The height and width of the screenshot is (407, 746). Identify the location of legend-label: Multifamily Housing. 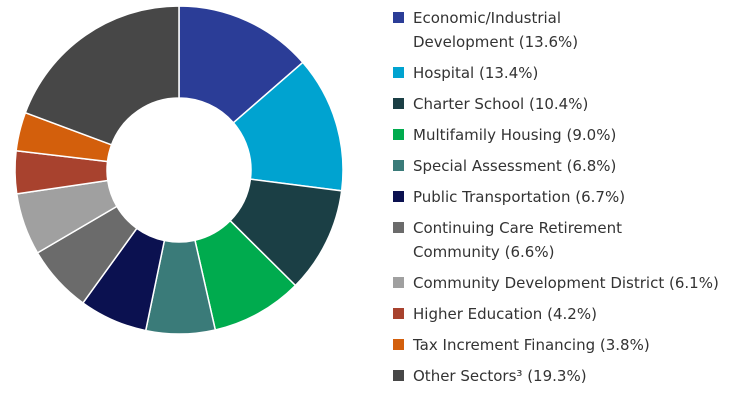
(487, 135).